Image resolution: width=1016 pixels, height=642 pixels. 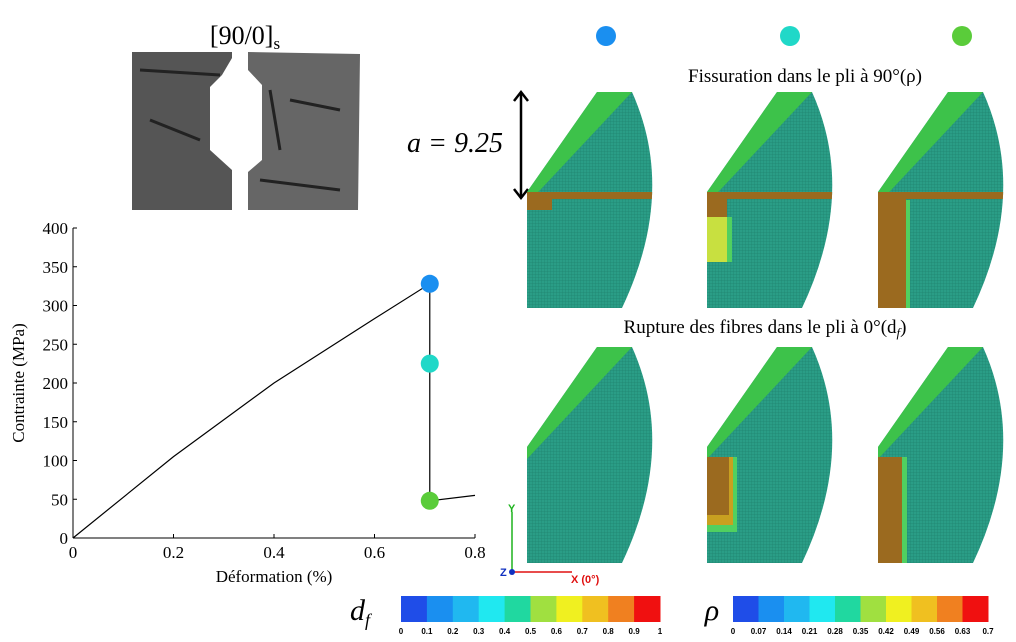 What do you see at coordinates (246, 131) in the screenshot?
I see `specimen-photo` at bounding box center [246, 131].